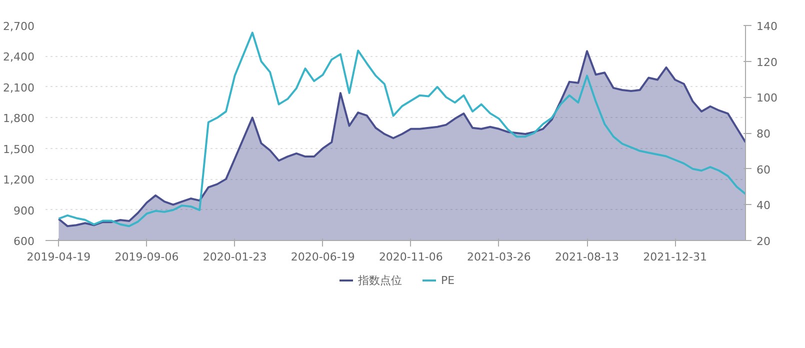 The width and height of the screenshot is (805, 348). I want to click on y2-tick-label: 60, so click(763, 169).